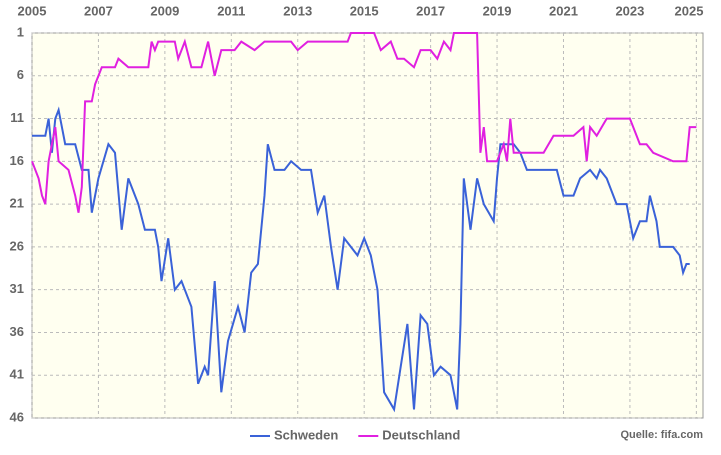  I want to click on y-tick-label: 11, so click(17, 117).